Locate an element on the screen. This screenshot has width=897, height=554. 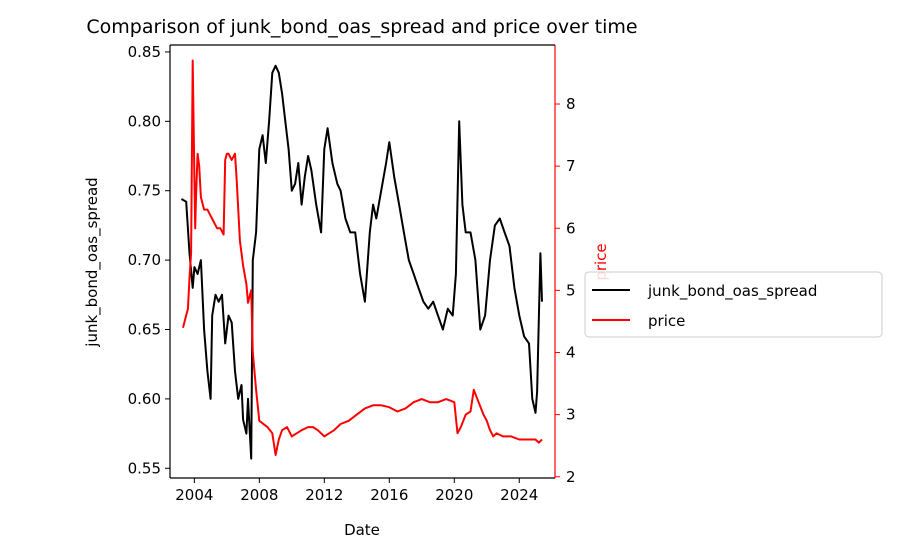
y-left-tick-label: 0.85 is located at coordinates (144, 52).